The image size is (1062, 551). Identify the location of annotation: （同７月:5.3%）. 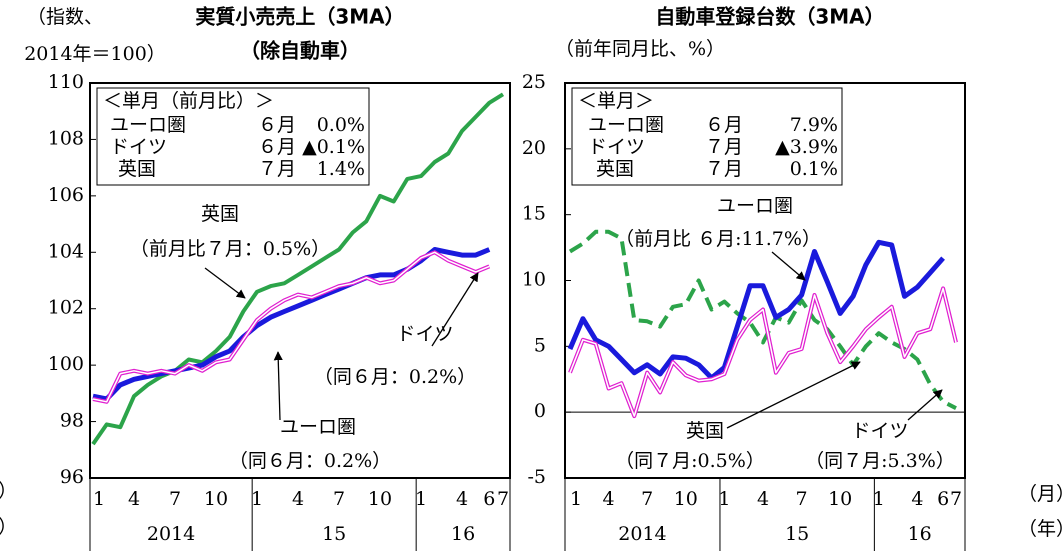
(880, 461).